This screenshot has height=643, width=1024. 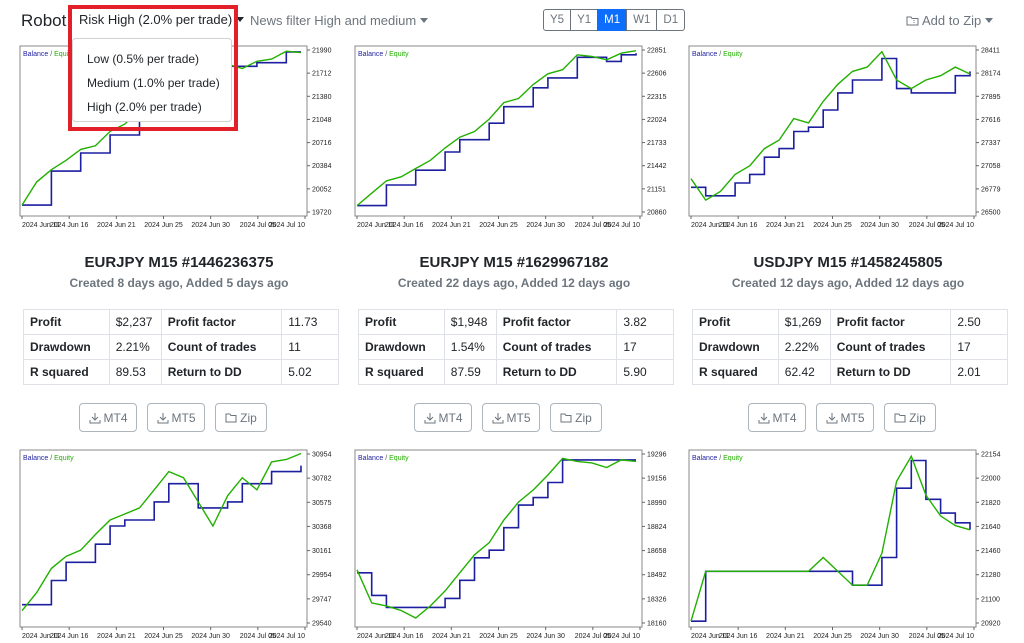 What do you see at coordinates (912, 21) in the screenshot?
I see `folder-zip-icon` at bounding box center [912, 21].